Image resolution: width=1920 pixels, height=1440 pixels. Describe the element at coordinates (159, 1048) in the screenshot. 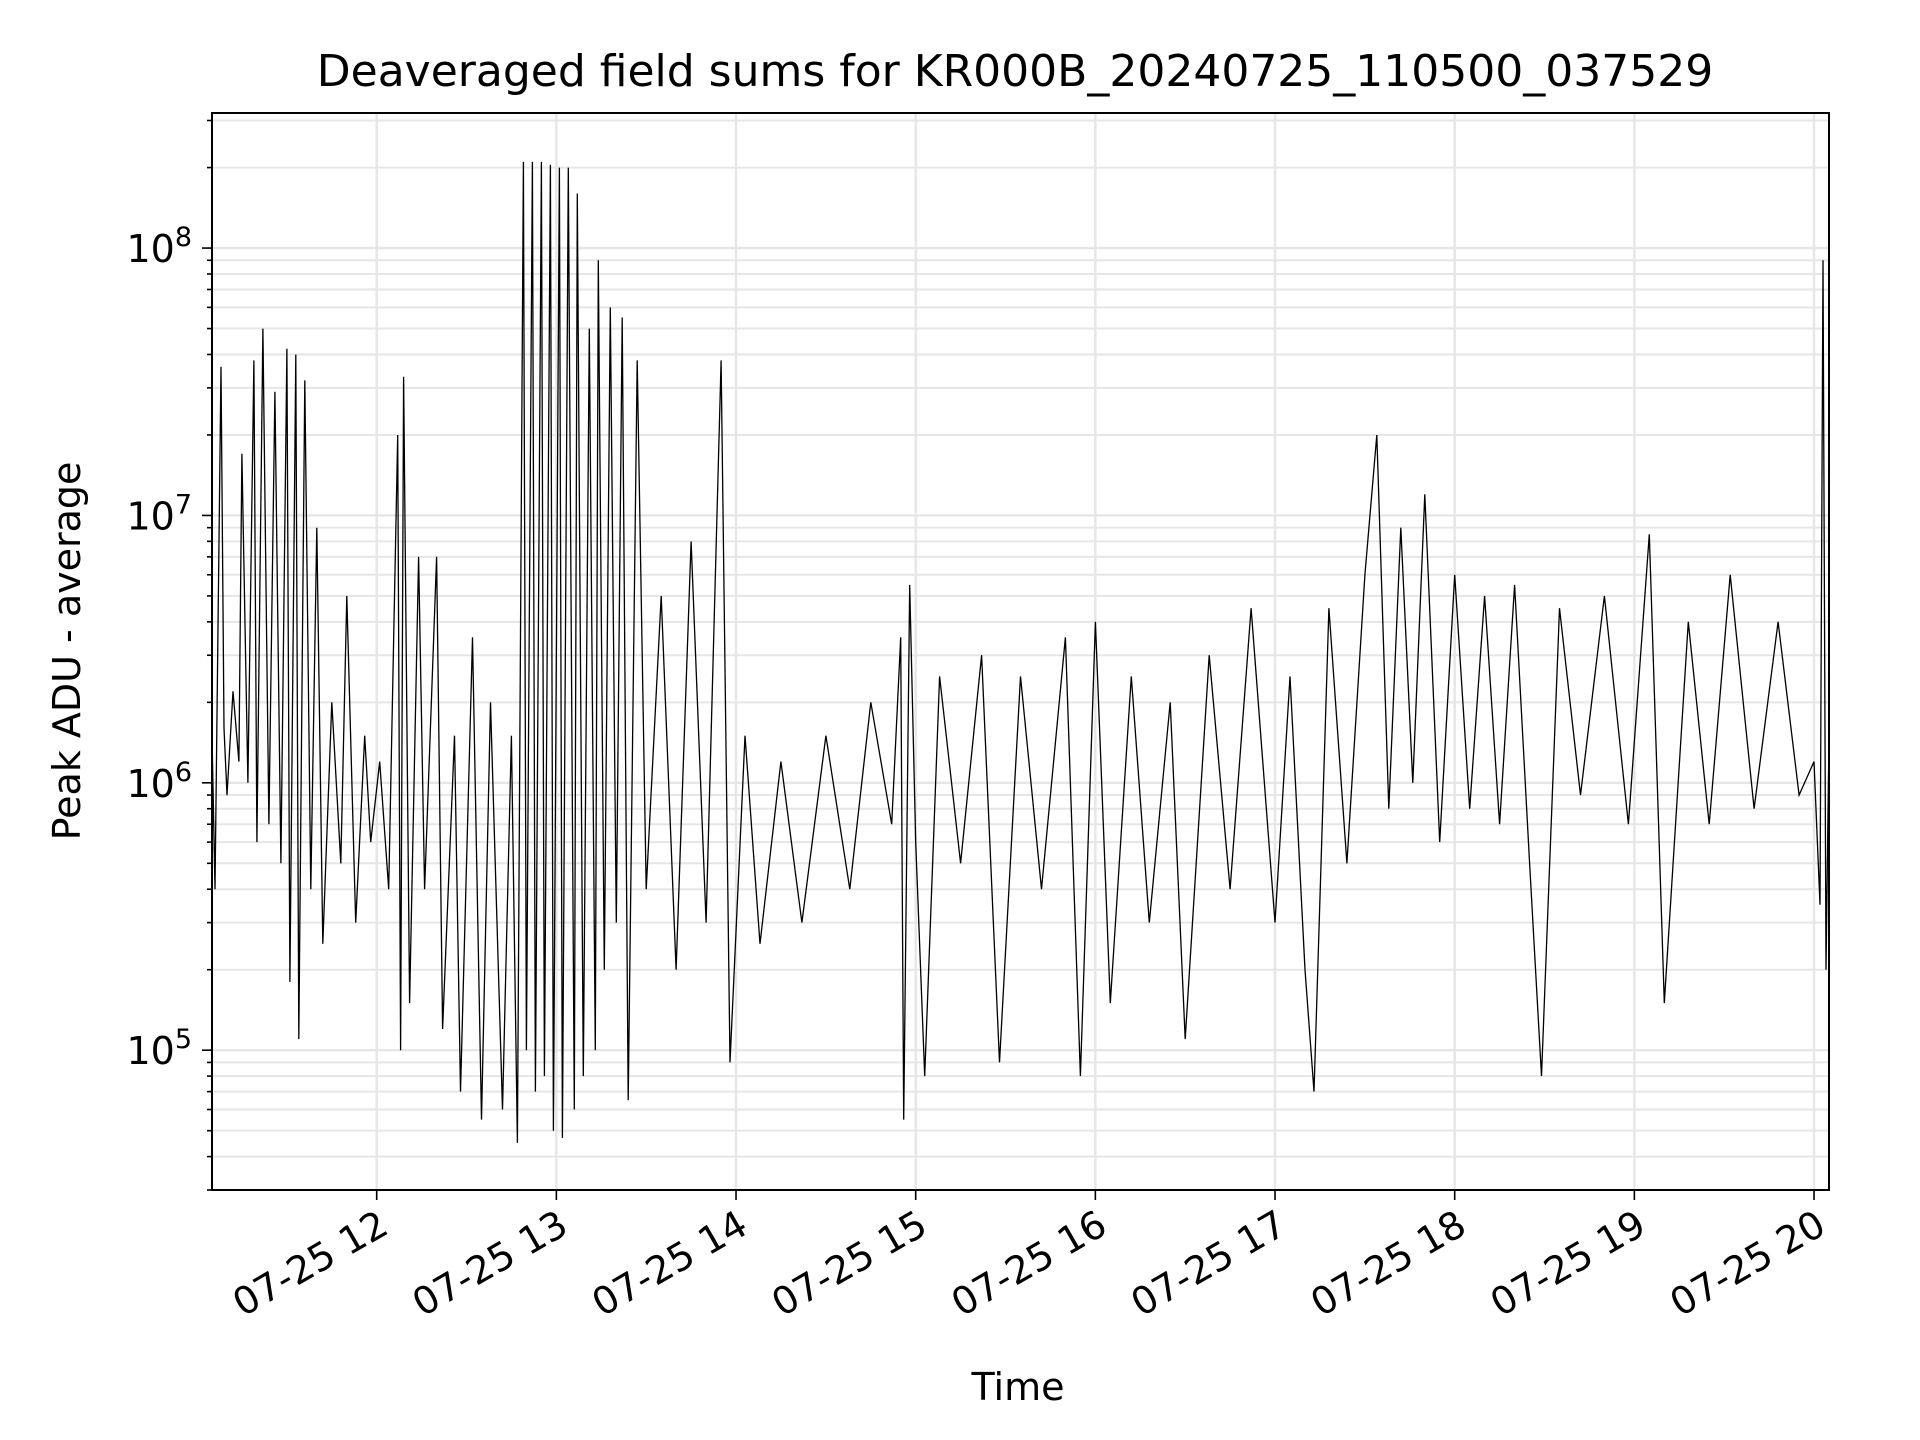

I see `y-tick-label: 105` at that location.